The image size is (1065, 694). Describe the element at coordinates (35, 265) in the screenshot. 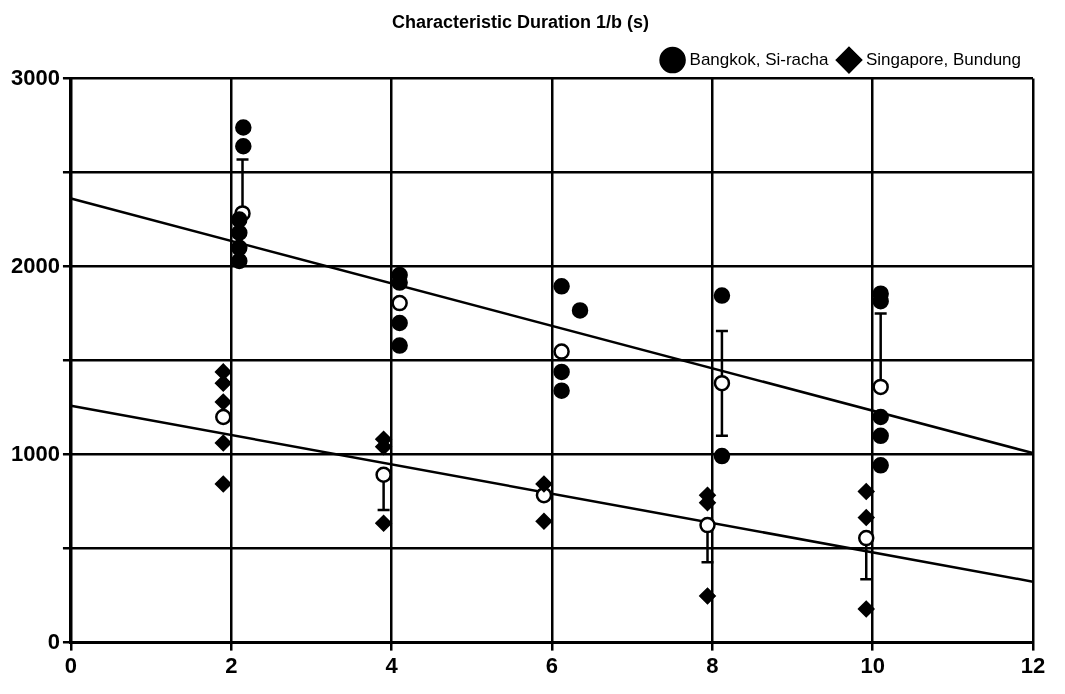

I see `y-tick-label: 2000` at that location.